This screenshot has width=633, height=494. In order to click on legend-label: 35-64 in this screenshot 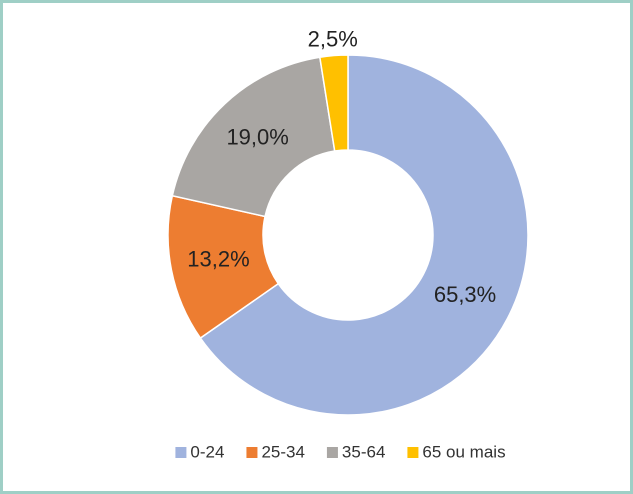, I will do `click(363, 451)`.